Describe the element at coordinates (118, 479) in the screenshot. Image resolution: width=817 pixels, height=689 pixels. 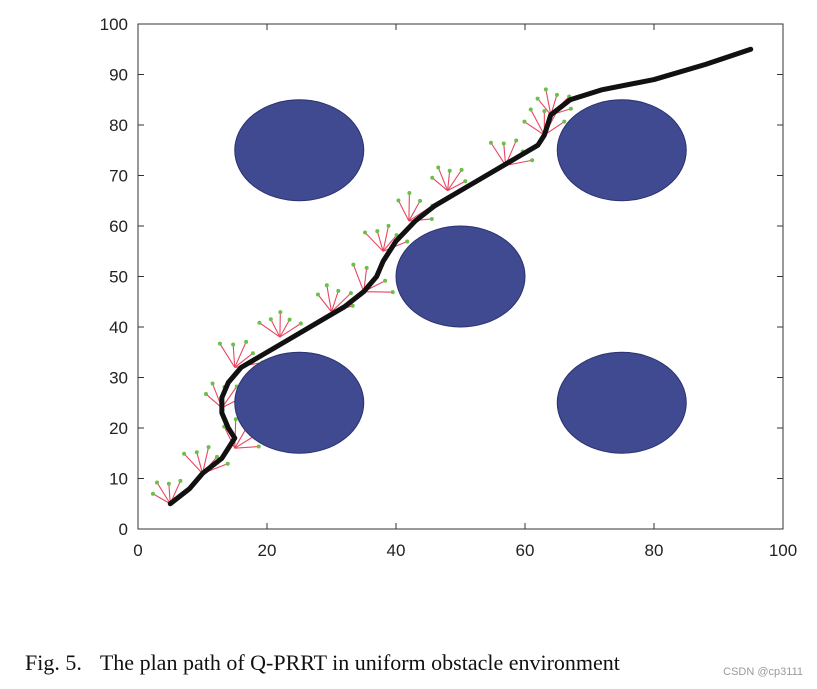
I see `y-tick-label: 10` at that location.